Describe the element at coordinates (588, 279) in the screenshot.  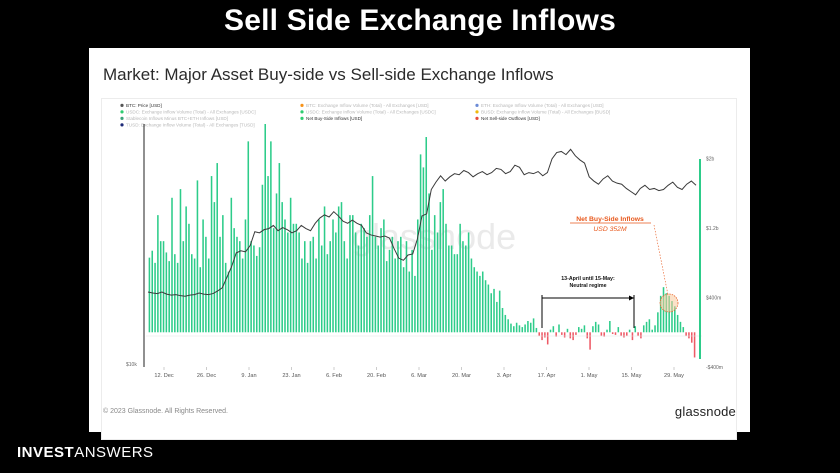
I see `regime-label-line1: 13-April until 15-May:` at that location.